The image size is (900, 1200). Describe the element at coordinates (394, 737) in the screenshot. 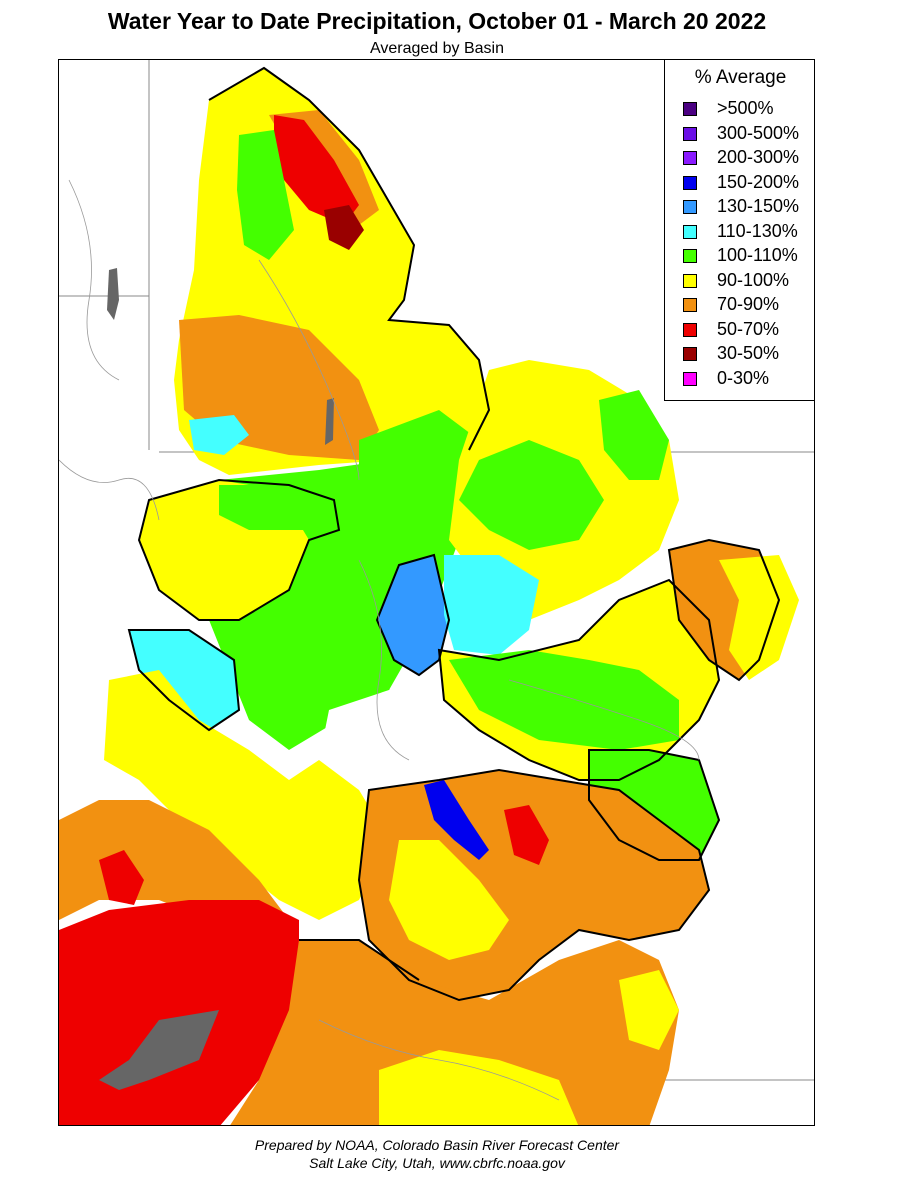

I see `region-no-data` at that location.